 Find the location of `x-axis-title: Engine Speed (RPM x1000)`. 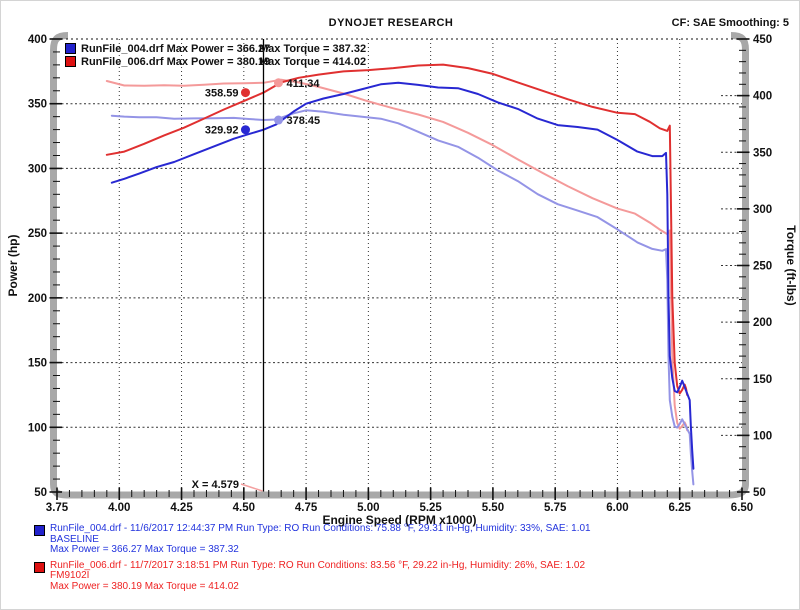

x-axis-title: Engine Speed (RPM x1000) is located at coordinates (399, 520).